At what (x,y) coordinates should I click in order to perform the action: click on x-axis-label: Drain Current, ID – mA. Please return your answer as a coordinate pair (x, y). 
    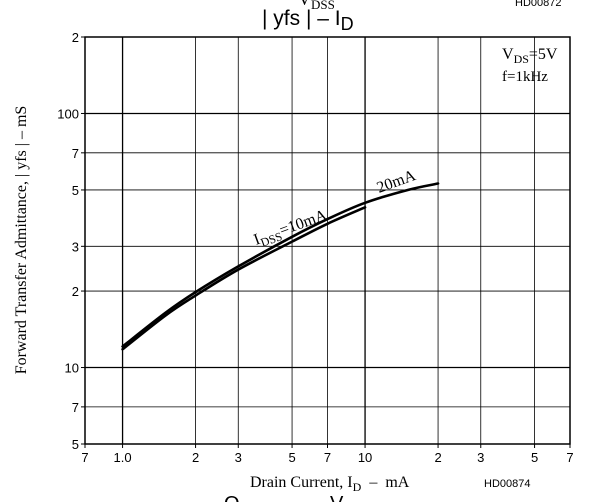
    Looking at the image, I should click on (330, 484).